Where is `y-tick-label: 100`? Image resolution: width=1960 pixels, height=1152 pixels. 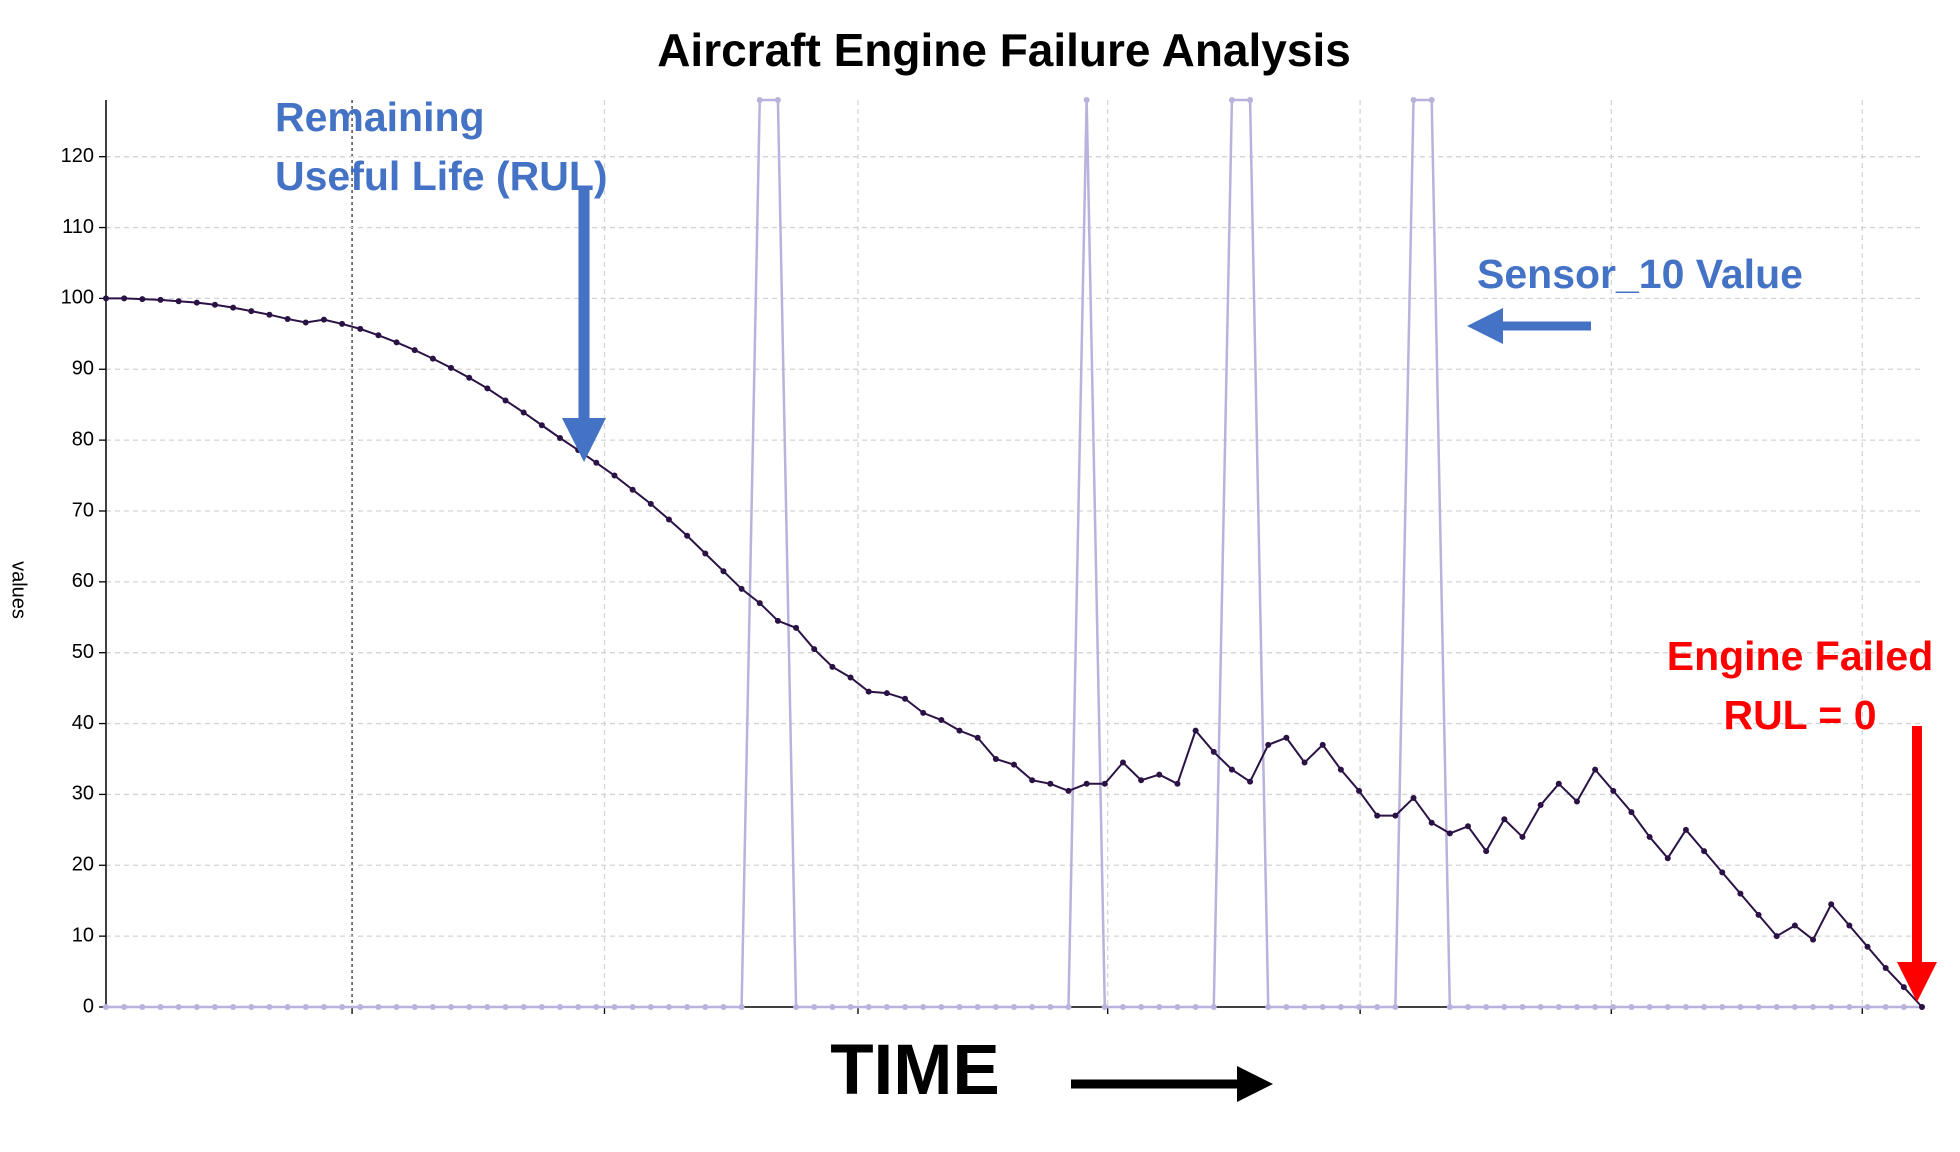 y-tick-label: 100 is located at coordinates (77, 298).